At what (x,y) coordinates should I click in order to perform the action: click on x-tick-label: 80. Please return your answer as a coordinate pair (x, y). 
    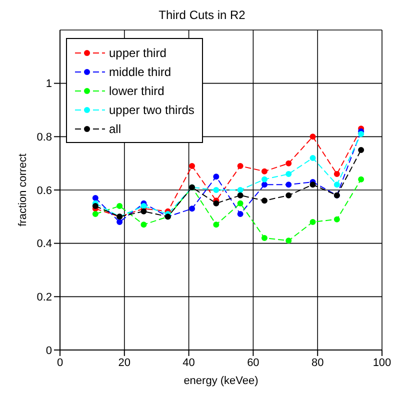
    Looking at the image, I should click on (317, 362).